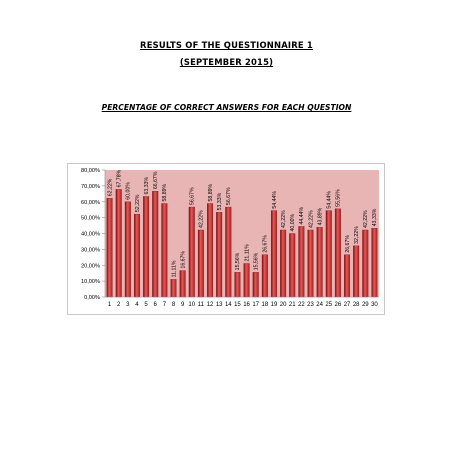 The width and height of the screenshot is (453, 453). Describe the element at coordinates (219, 305) in the screenshot. I see `x-tick-label: 13` at that location.